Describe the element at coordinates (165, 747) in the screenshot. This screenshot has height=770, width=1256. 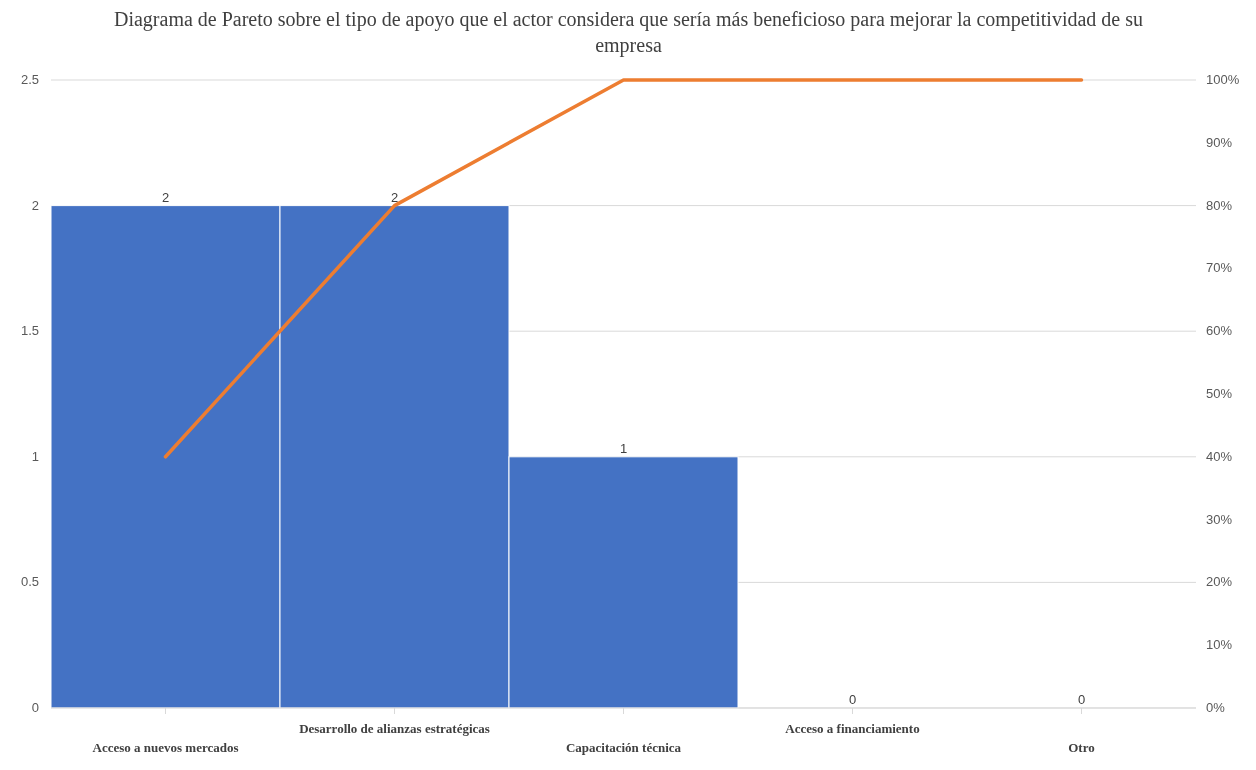
I see `x-tick-label: Acceso a nuevos mercados` at that location.